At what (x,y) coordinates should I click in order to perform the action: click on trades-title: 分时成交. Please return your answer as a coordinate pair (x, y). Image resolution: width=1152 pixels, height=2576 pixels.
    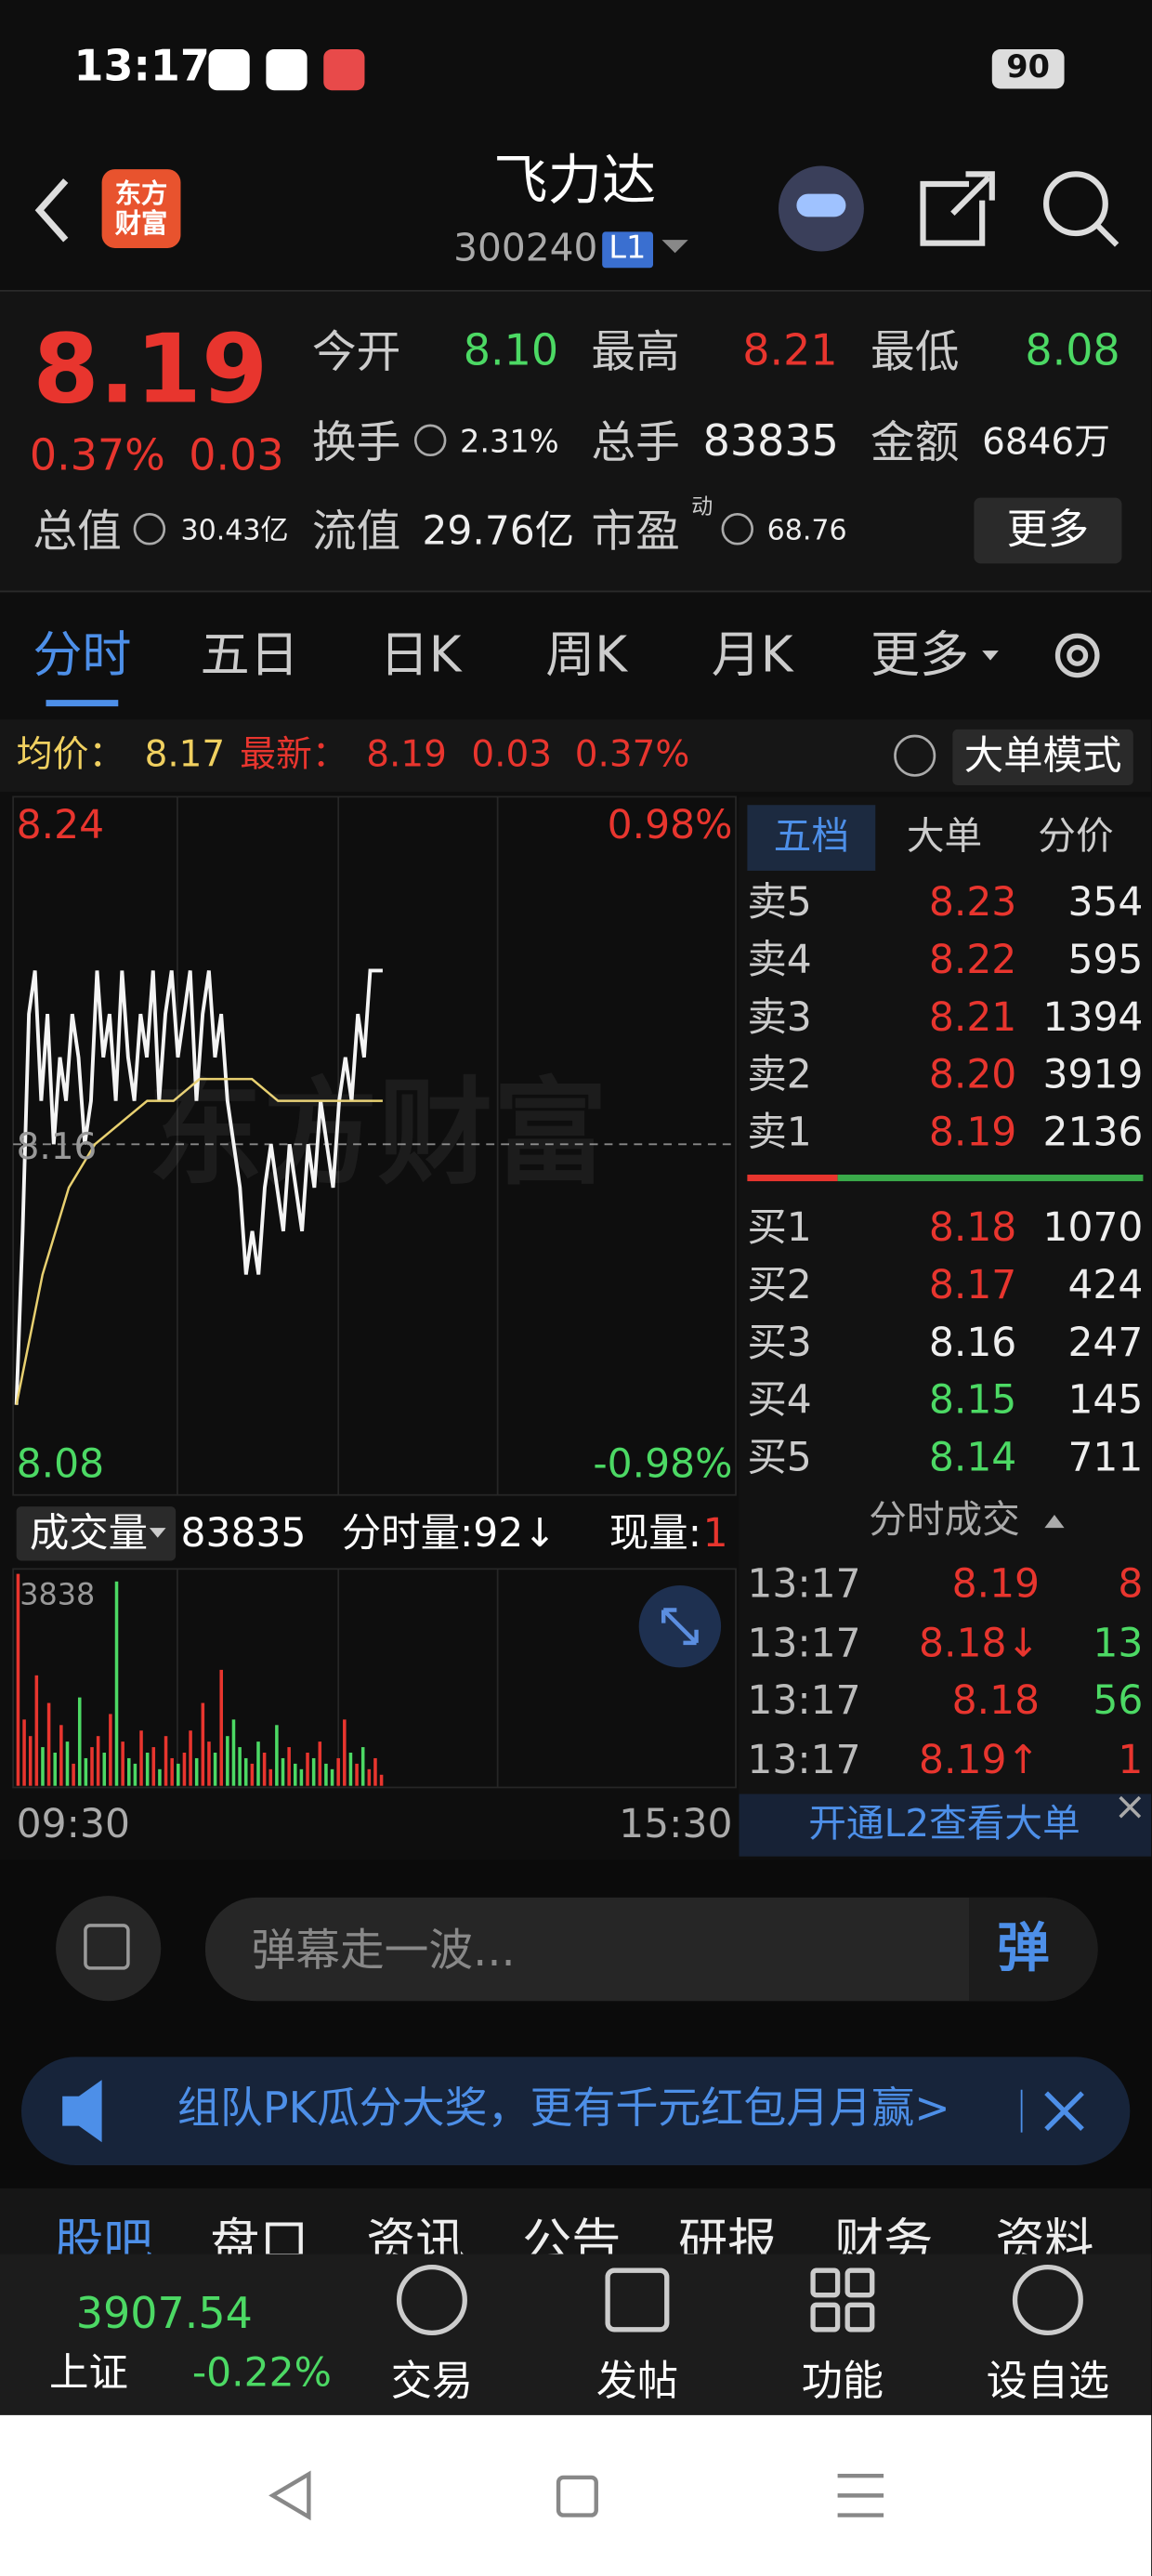
    Looking at the image, I should click on (944, 1521).